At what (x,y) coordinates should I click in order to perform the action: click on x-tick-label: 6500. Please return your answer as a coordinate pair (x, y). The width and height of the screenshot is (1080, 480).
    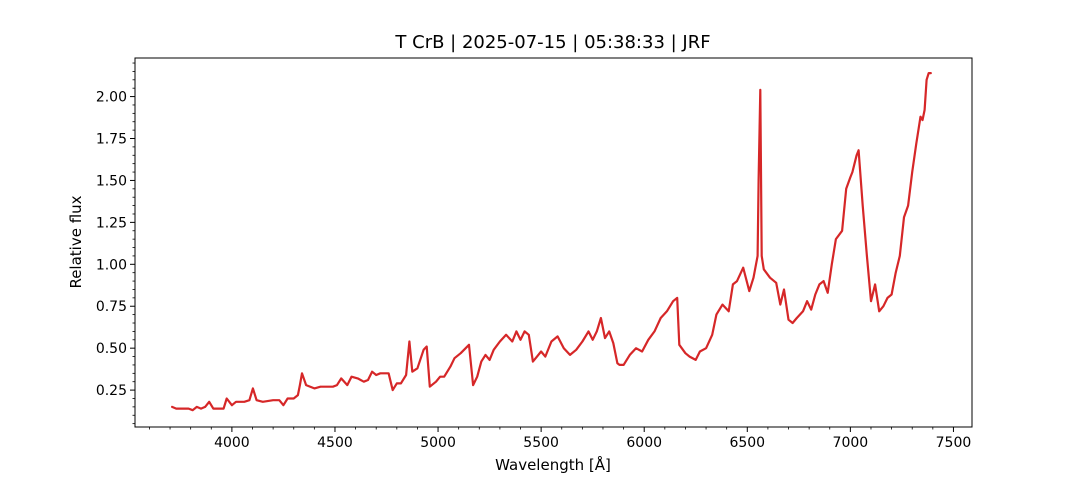
    Looking at the image, I should click on (747, 443).